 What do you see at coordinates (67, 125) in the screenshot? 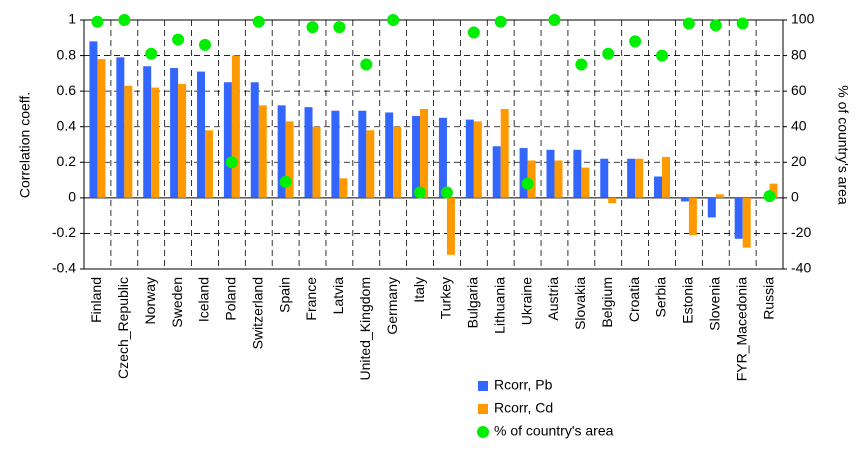
I see `y-tick-label: 0.4` at bounding box center [67, 125].